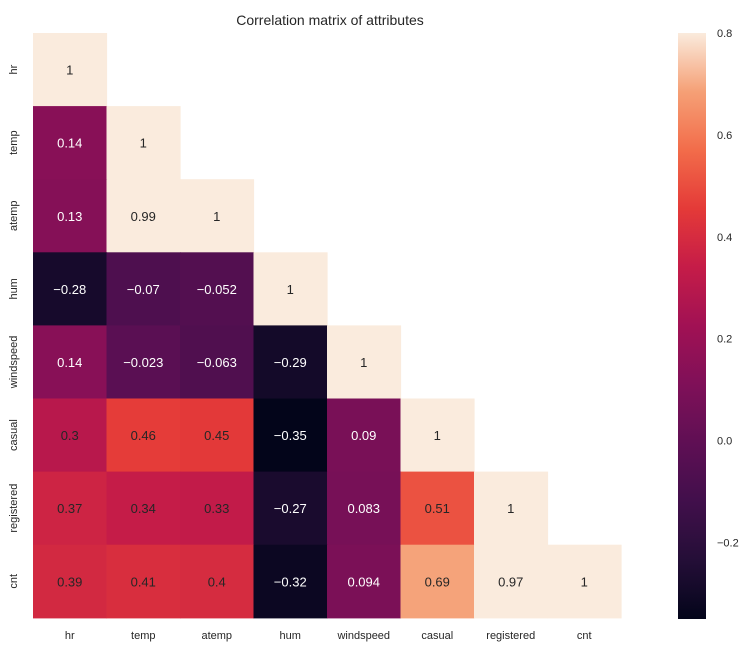 The image size is (754, 655). I want to click on x-tick-label: atemp, so click(216, 636).